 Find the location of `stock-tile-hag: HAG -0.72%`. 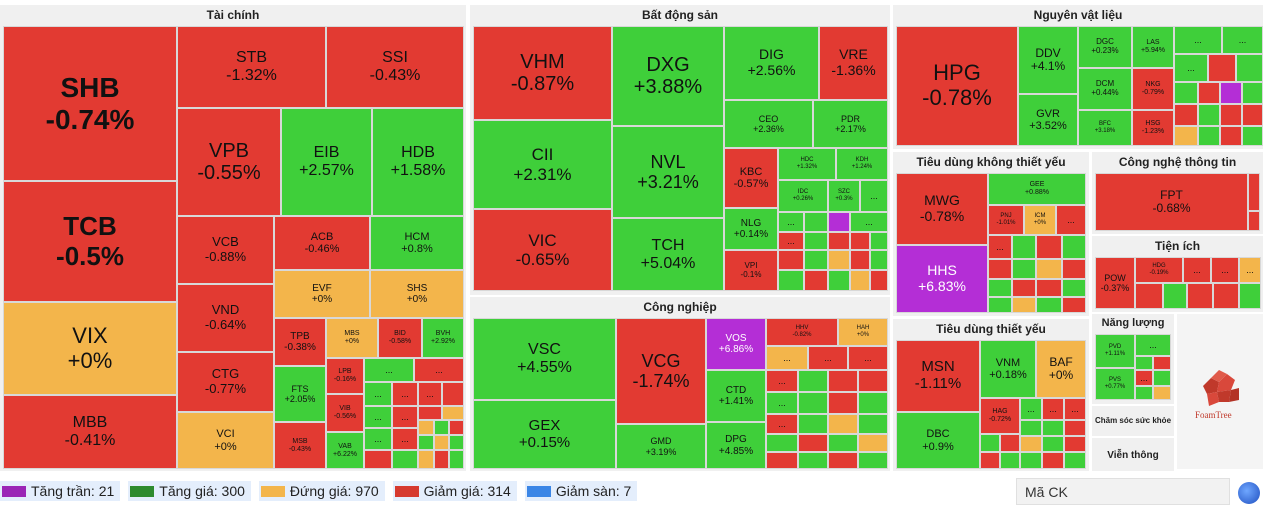

stock-tile-hag: HAG -0.72% is located at coordinates (1000, 416).